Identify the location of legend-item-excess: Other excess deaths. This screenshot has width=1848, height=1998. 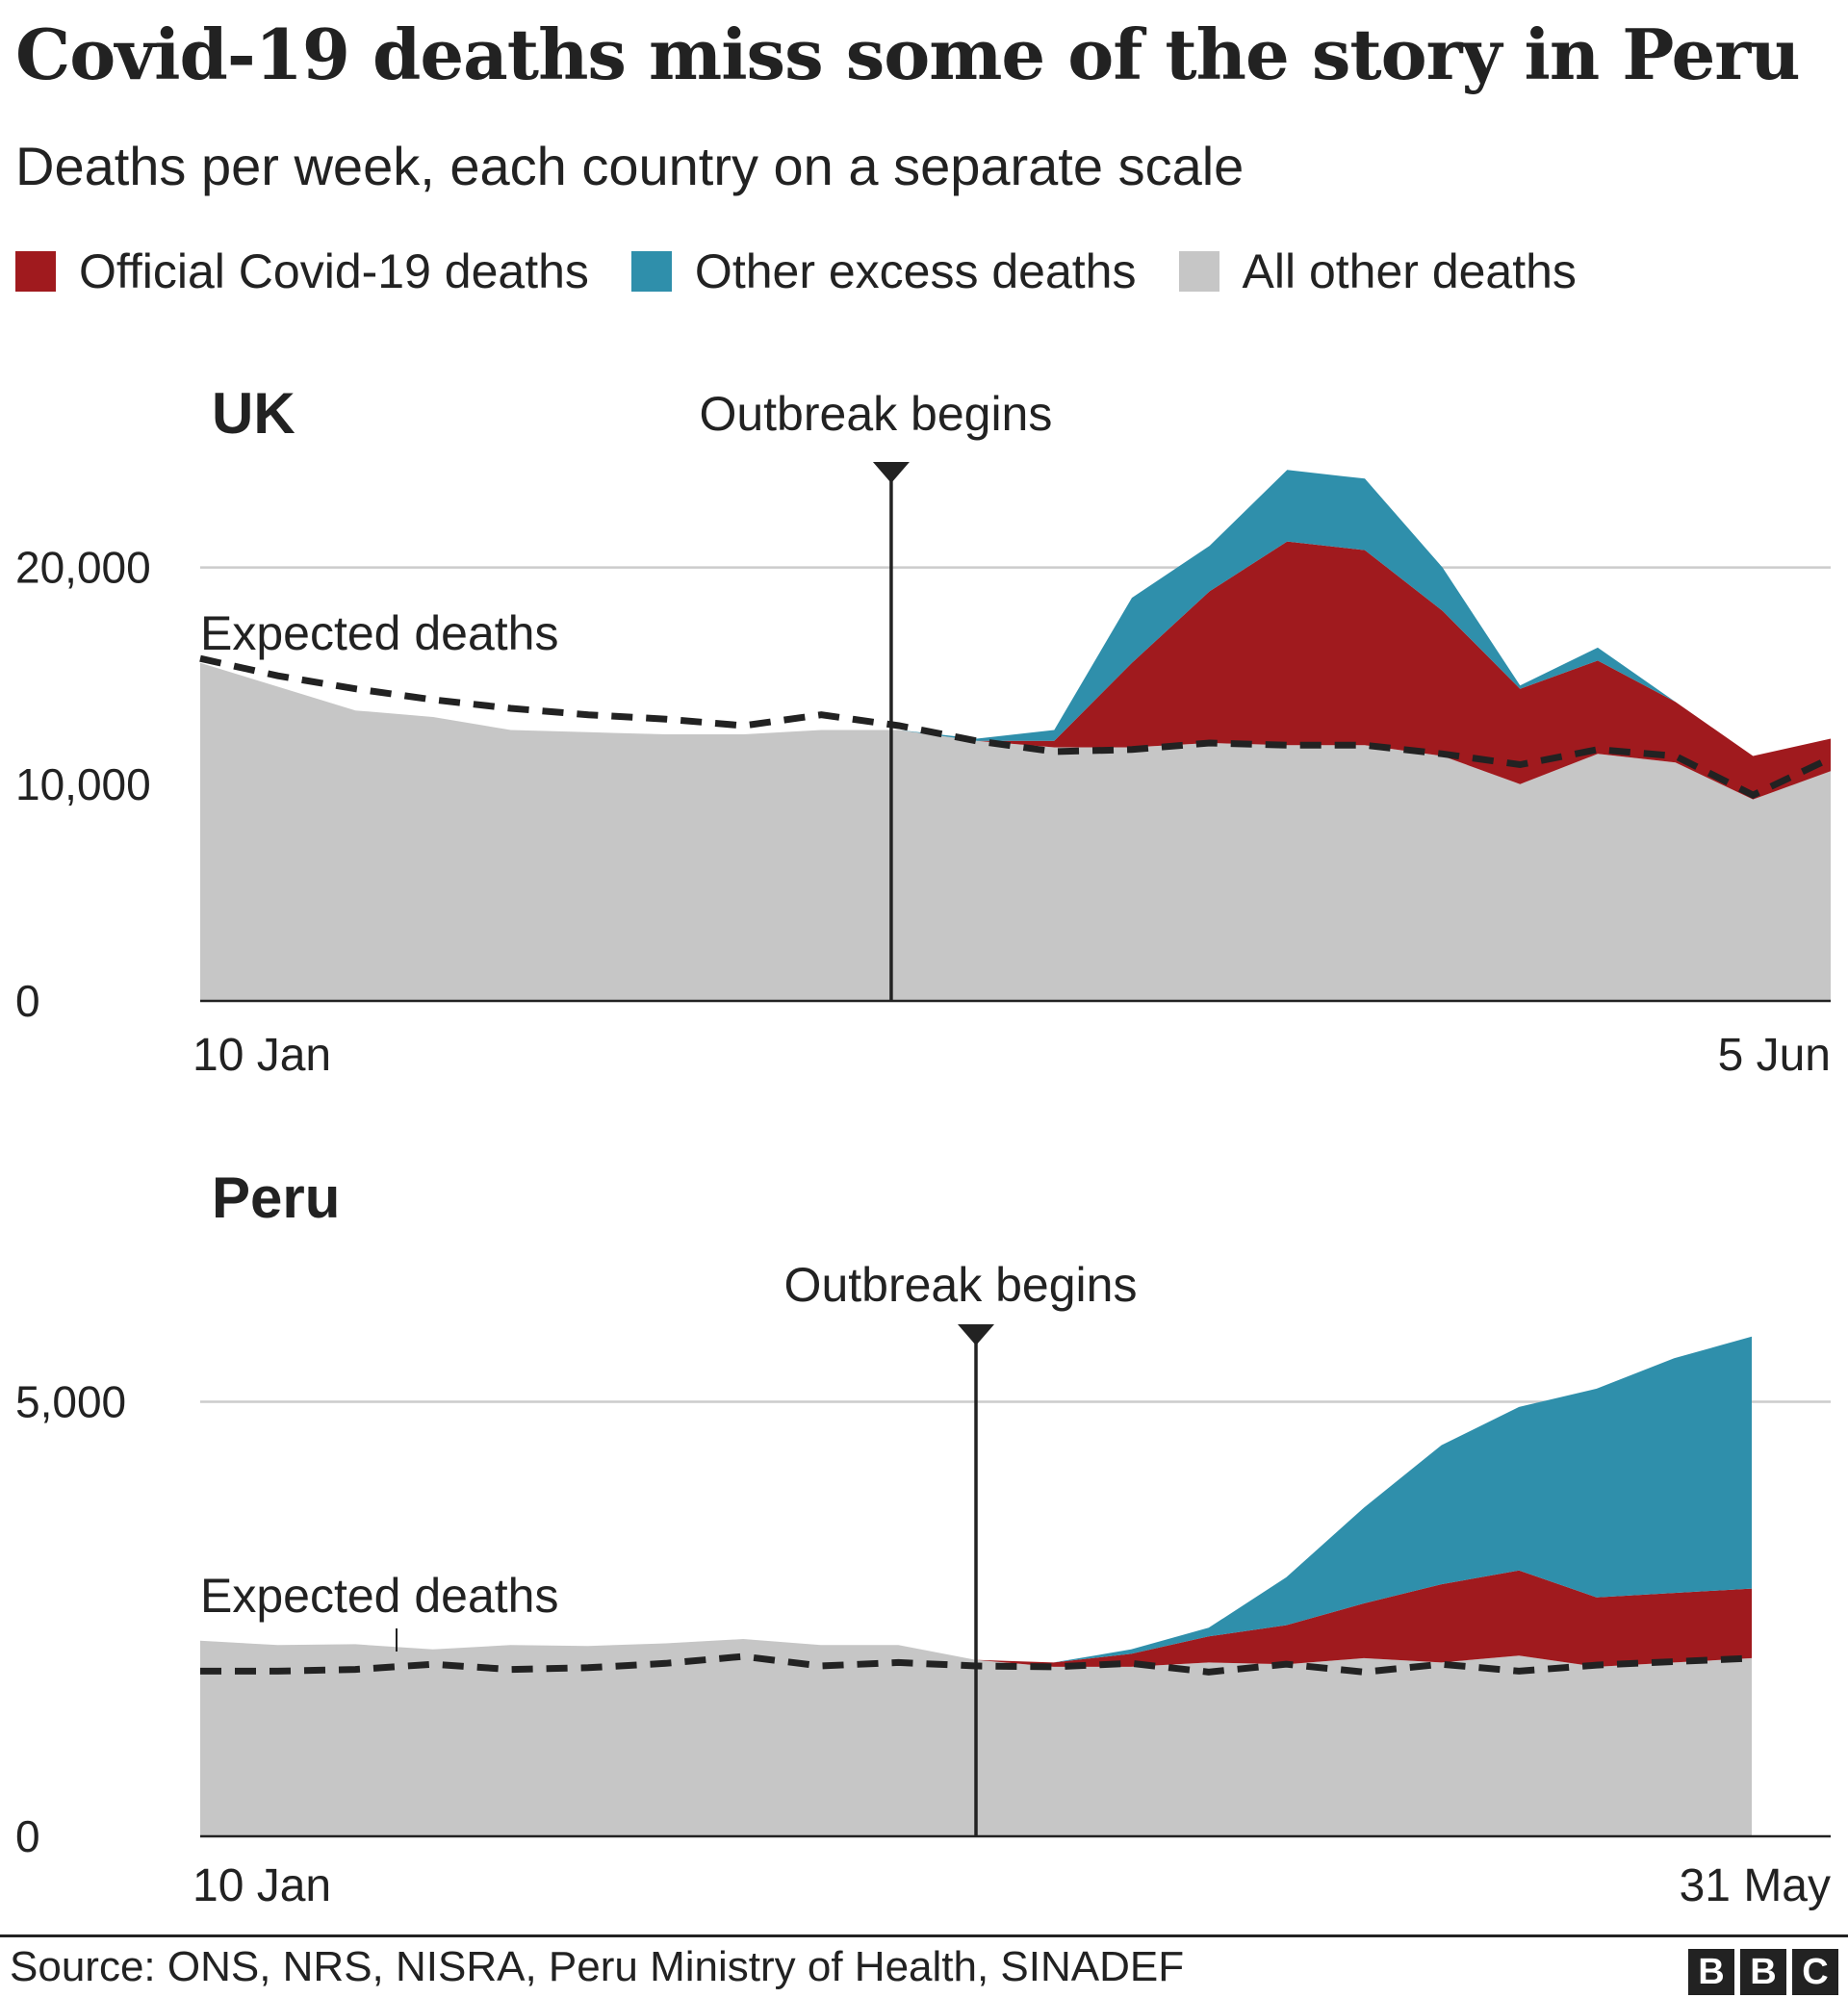
(883, 271).